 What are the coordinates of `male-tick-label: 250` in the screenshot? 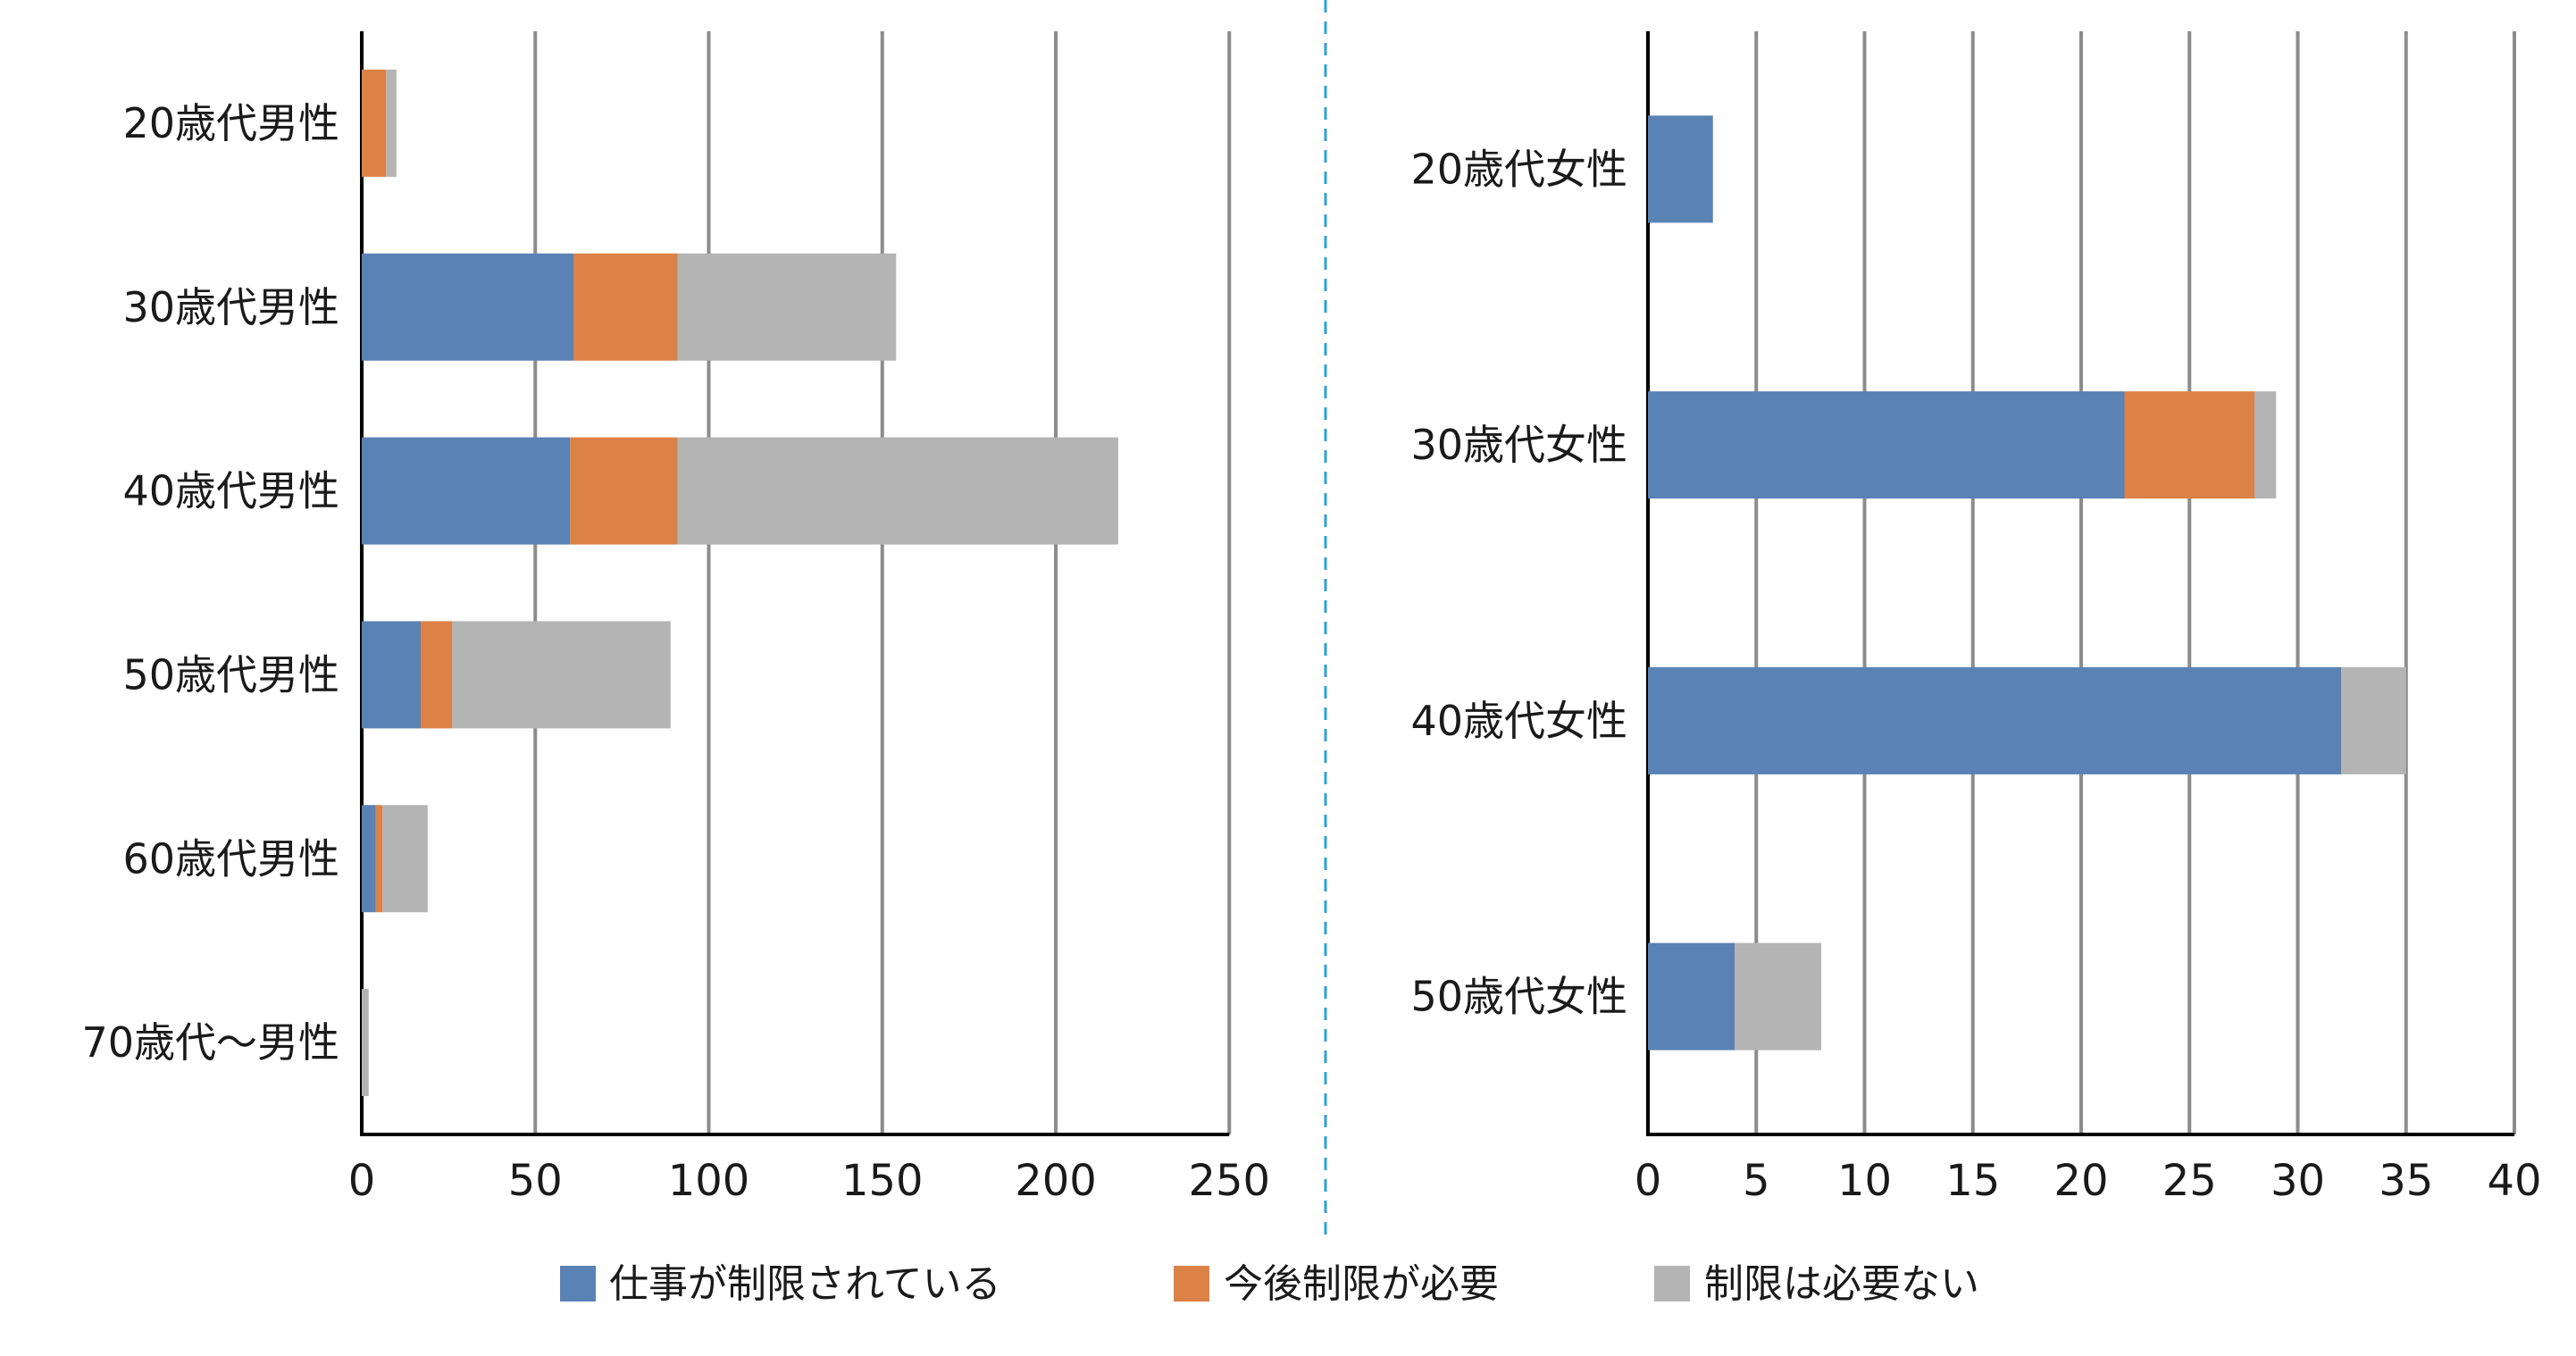 It's located at (1229, 1181).